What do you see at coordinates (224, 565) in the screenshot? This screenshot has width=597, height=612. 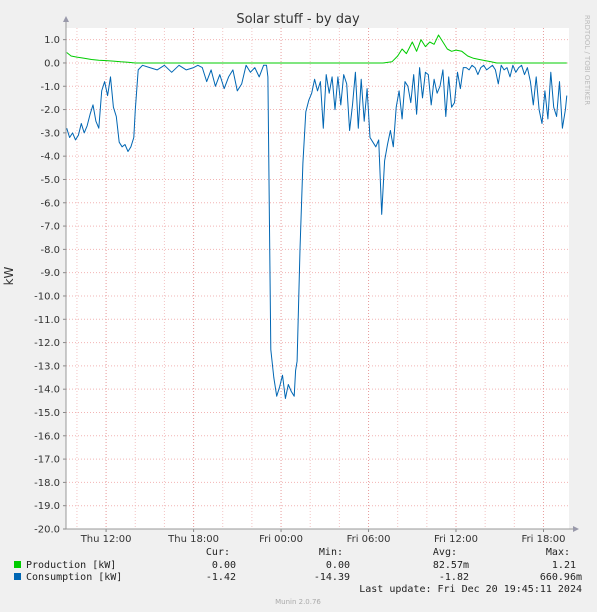 I see `legend-cur-production: 0.00` at bounding box center [224, 565].